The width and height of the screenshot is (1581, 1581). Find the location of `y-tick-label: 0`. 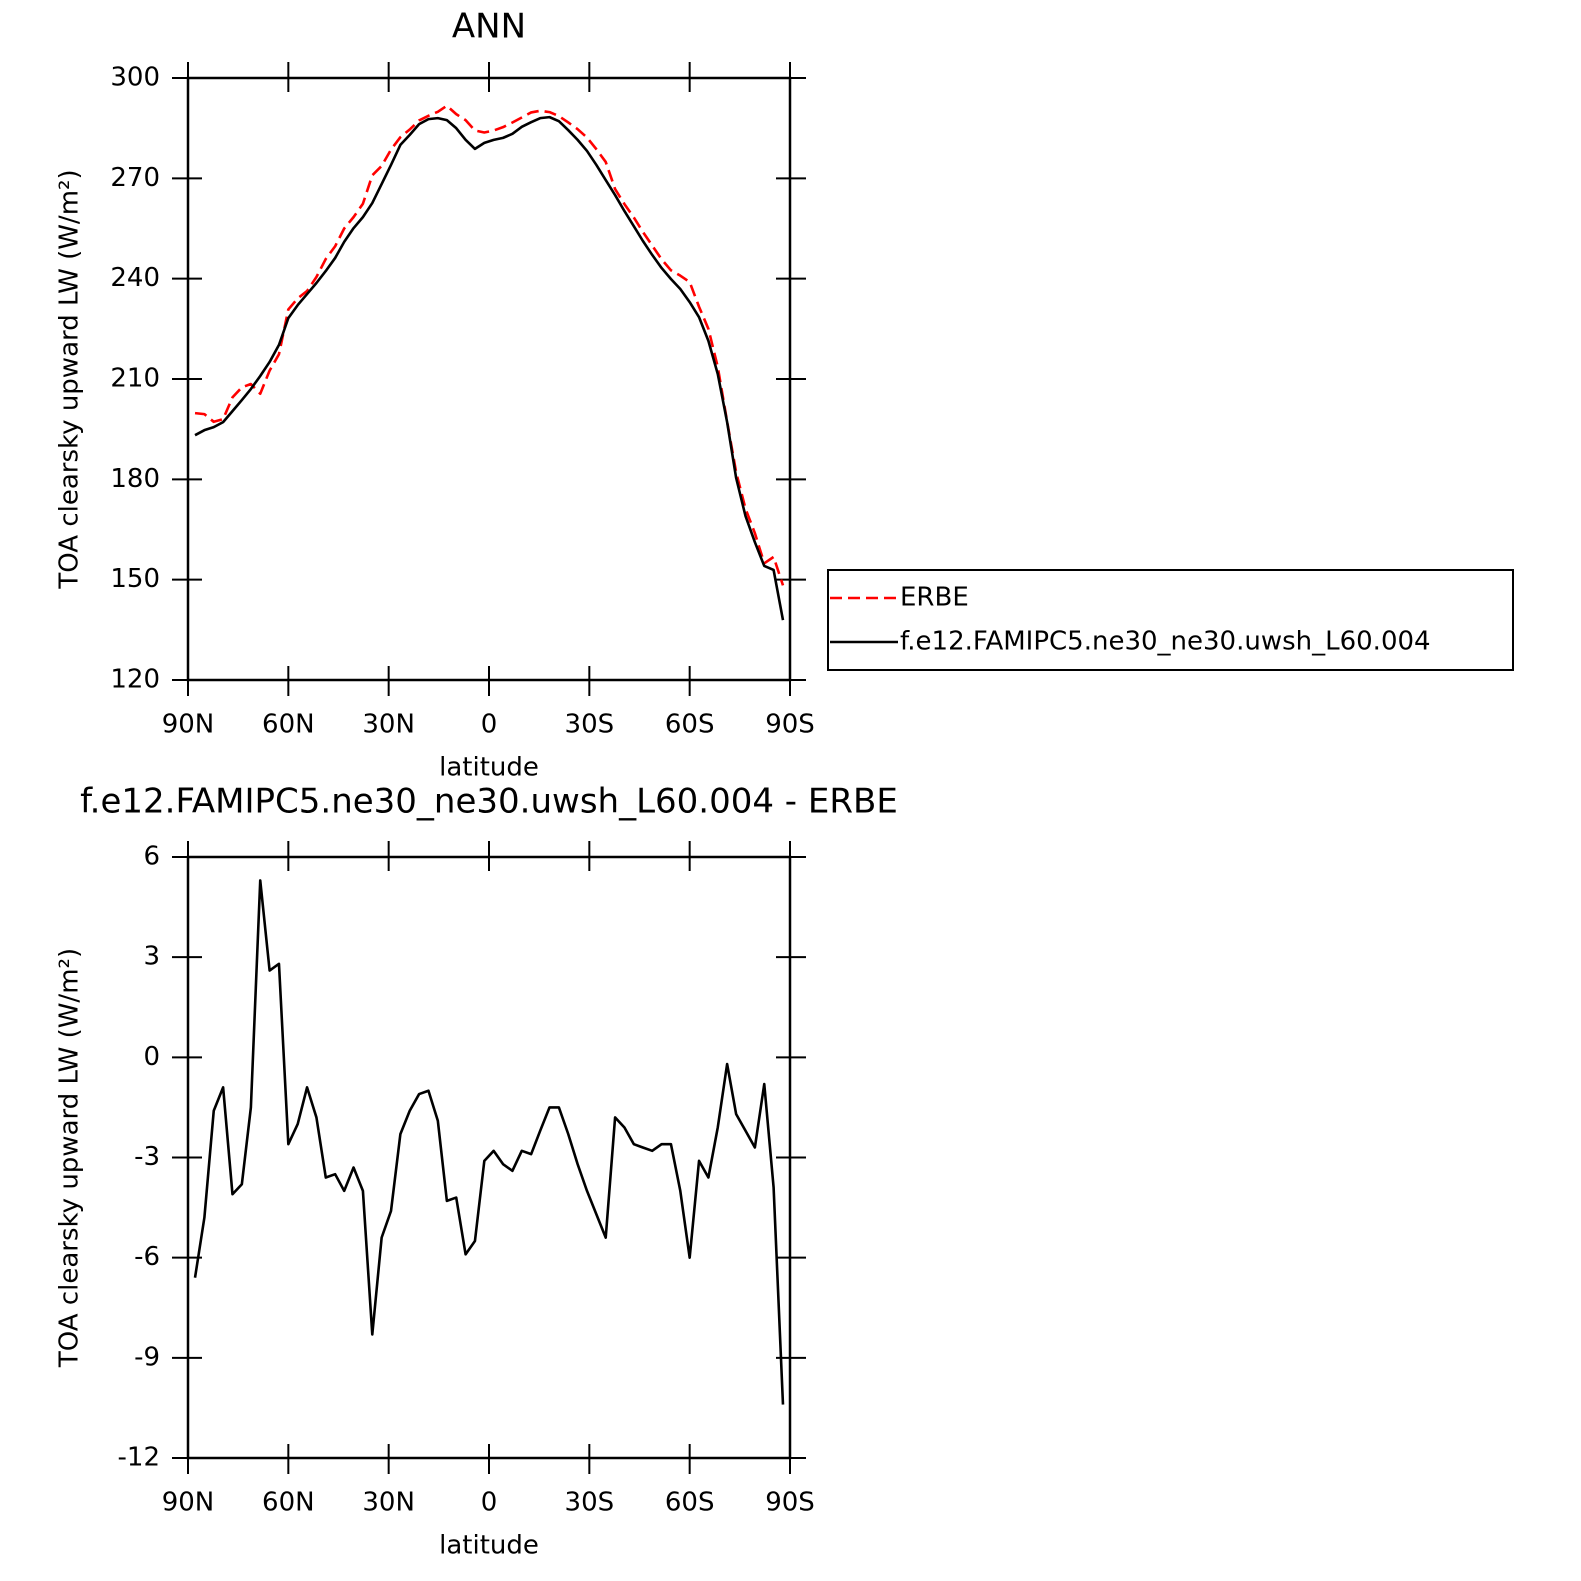

y-tick-label: 0 is located at coordinates (151, 1057).